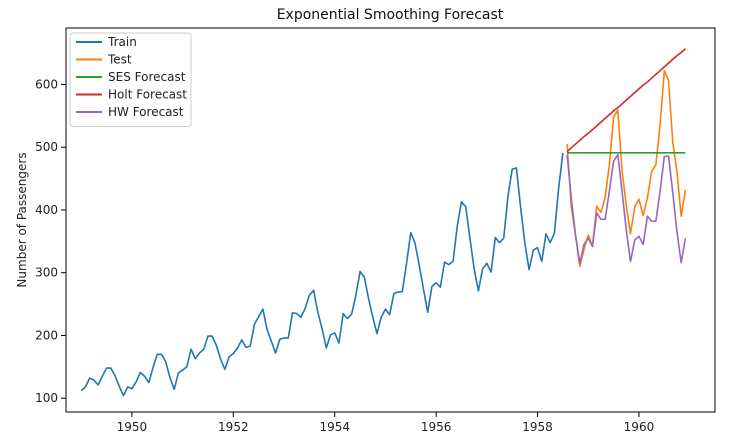  What do you see at coordinates (119, 60) in the screenshot?
I see `legend-label-test: Test` at bounding box center [119, 60].